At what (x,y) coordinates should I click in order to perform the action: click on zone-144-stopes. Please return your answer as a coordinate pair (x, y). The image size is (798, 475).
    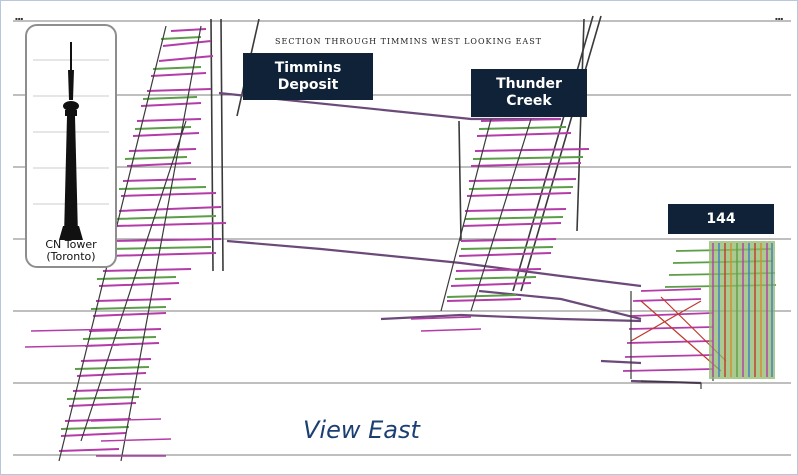
    Looking at the image, I should click on (742, 310).